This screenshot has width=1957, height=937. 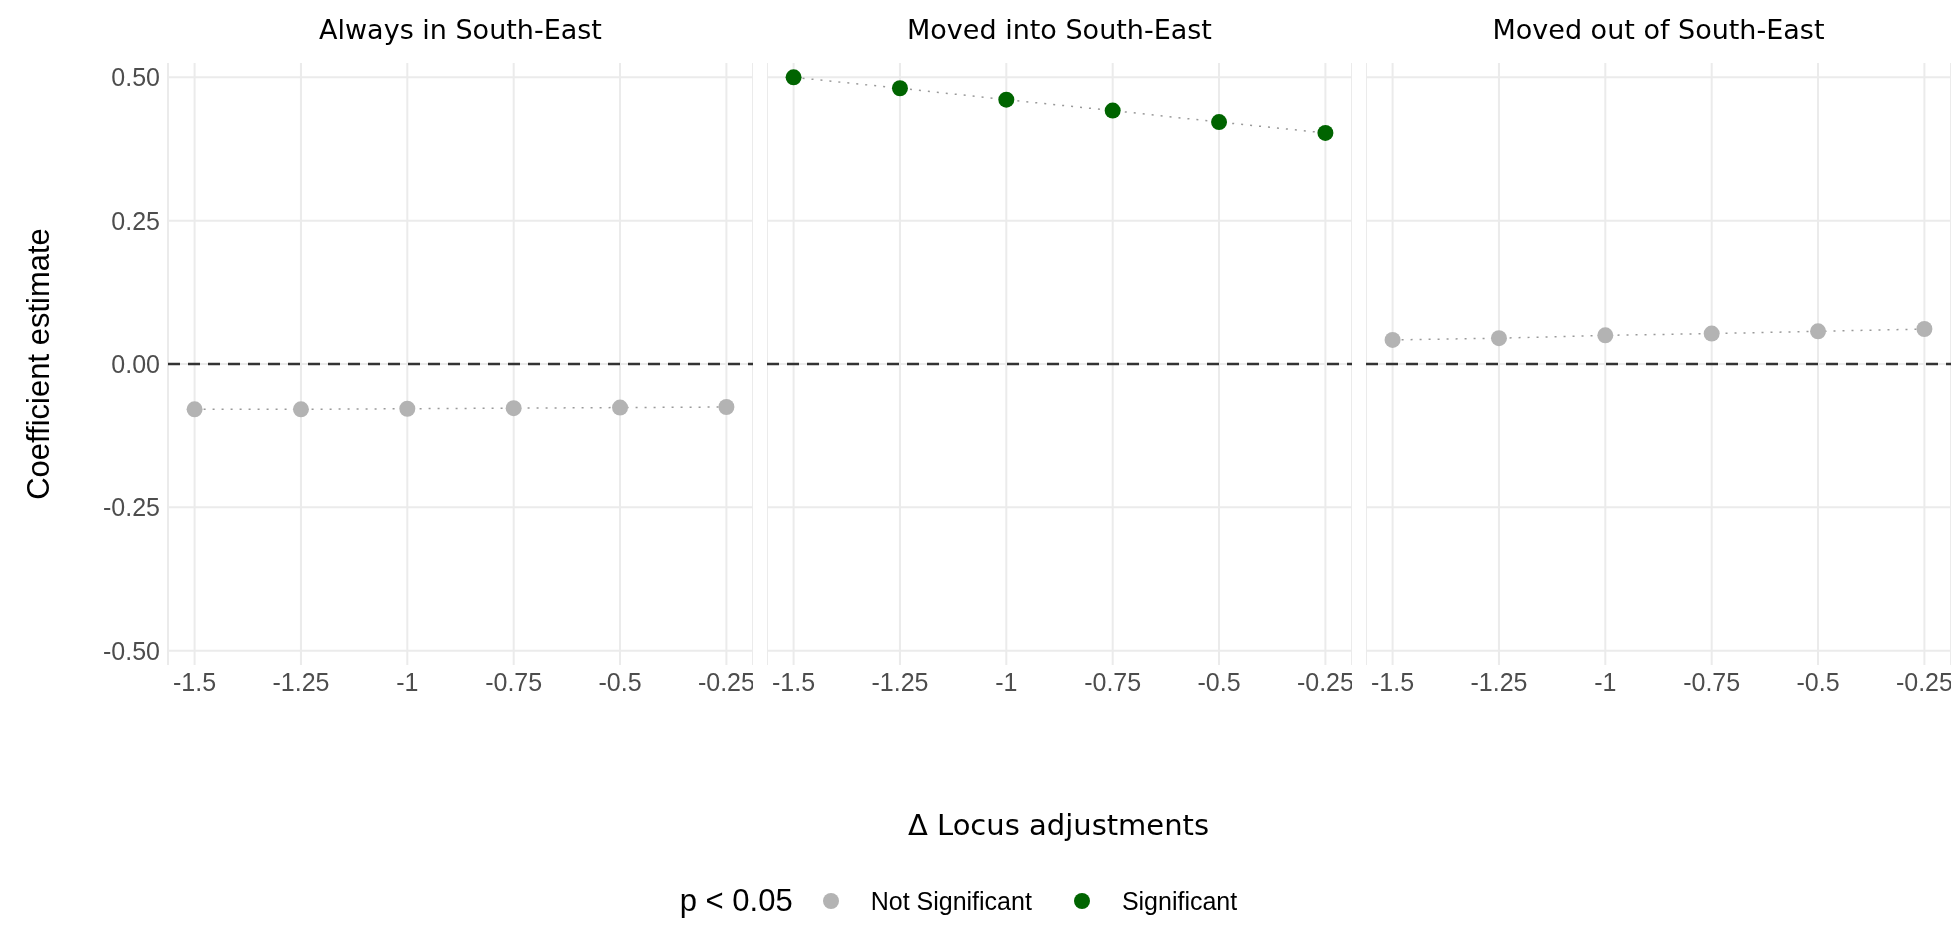 I want to click on legend-title: p < 0.05, so click(x=736, y=901).